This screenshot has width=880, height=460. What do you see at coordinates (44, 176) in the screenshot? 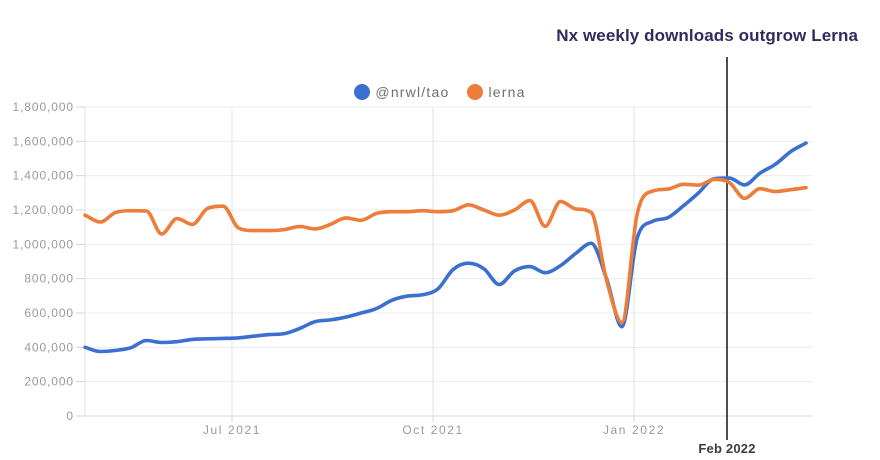
I see `y-axis-label: 1,400,000` at bounding box center [44, 176].